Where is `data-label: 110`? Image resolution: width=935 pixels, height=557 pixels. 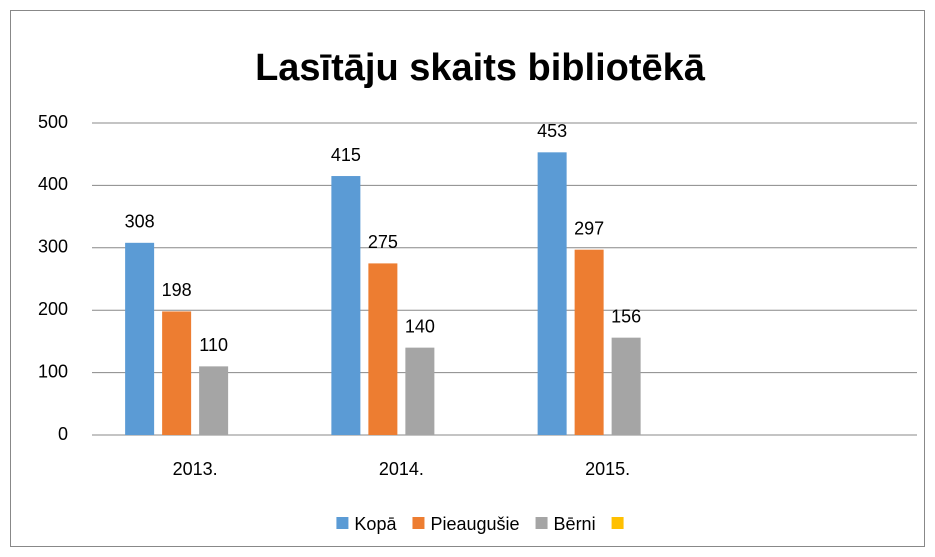 data-label: 110 is located at coordinates (213, 345).